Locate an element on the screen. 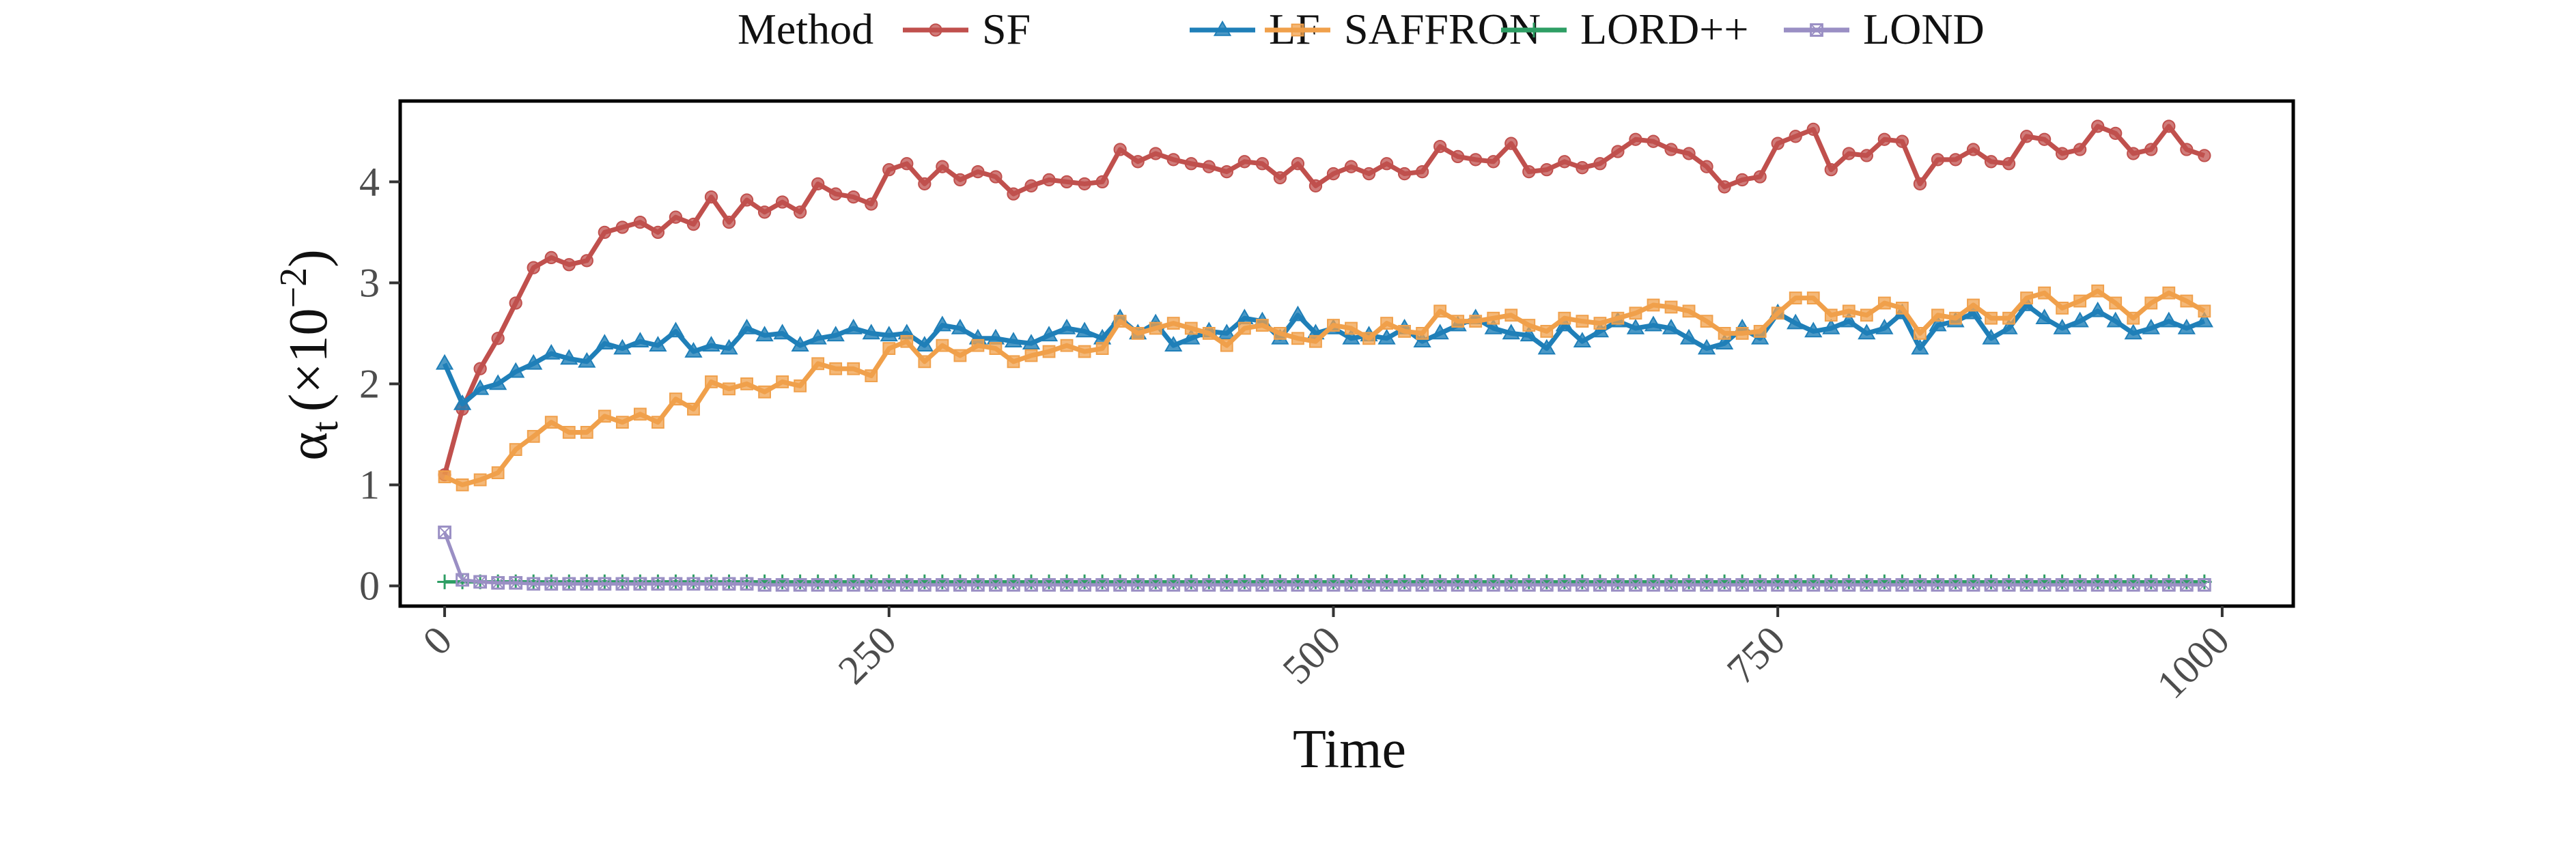 The width and height of the screenshot is (2576, 860). legend-label: SF is located at coordinates (1006, 29).